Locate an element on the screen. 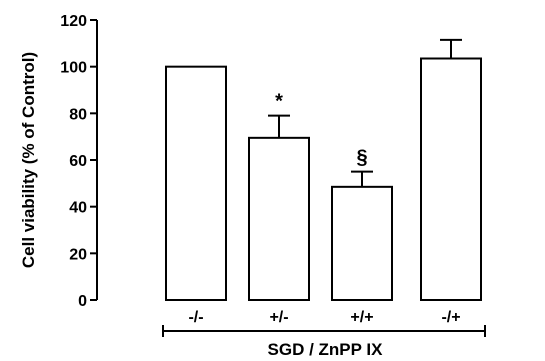 Image resolution: width=545 pixels, height=361 pixels. y-axis: 0 20 40 60 80 100 120 is located at coordinates (79, 161).